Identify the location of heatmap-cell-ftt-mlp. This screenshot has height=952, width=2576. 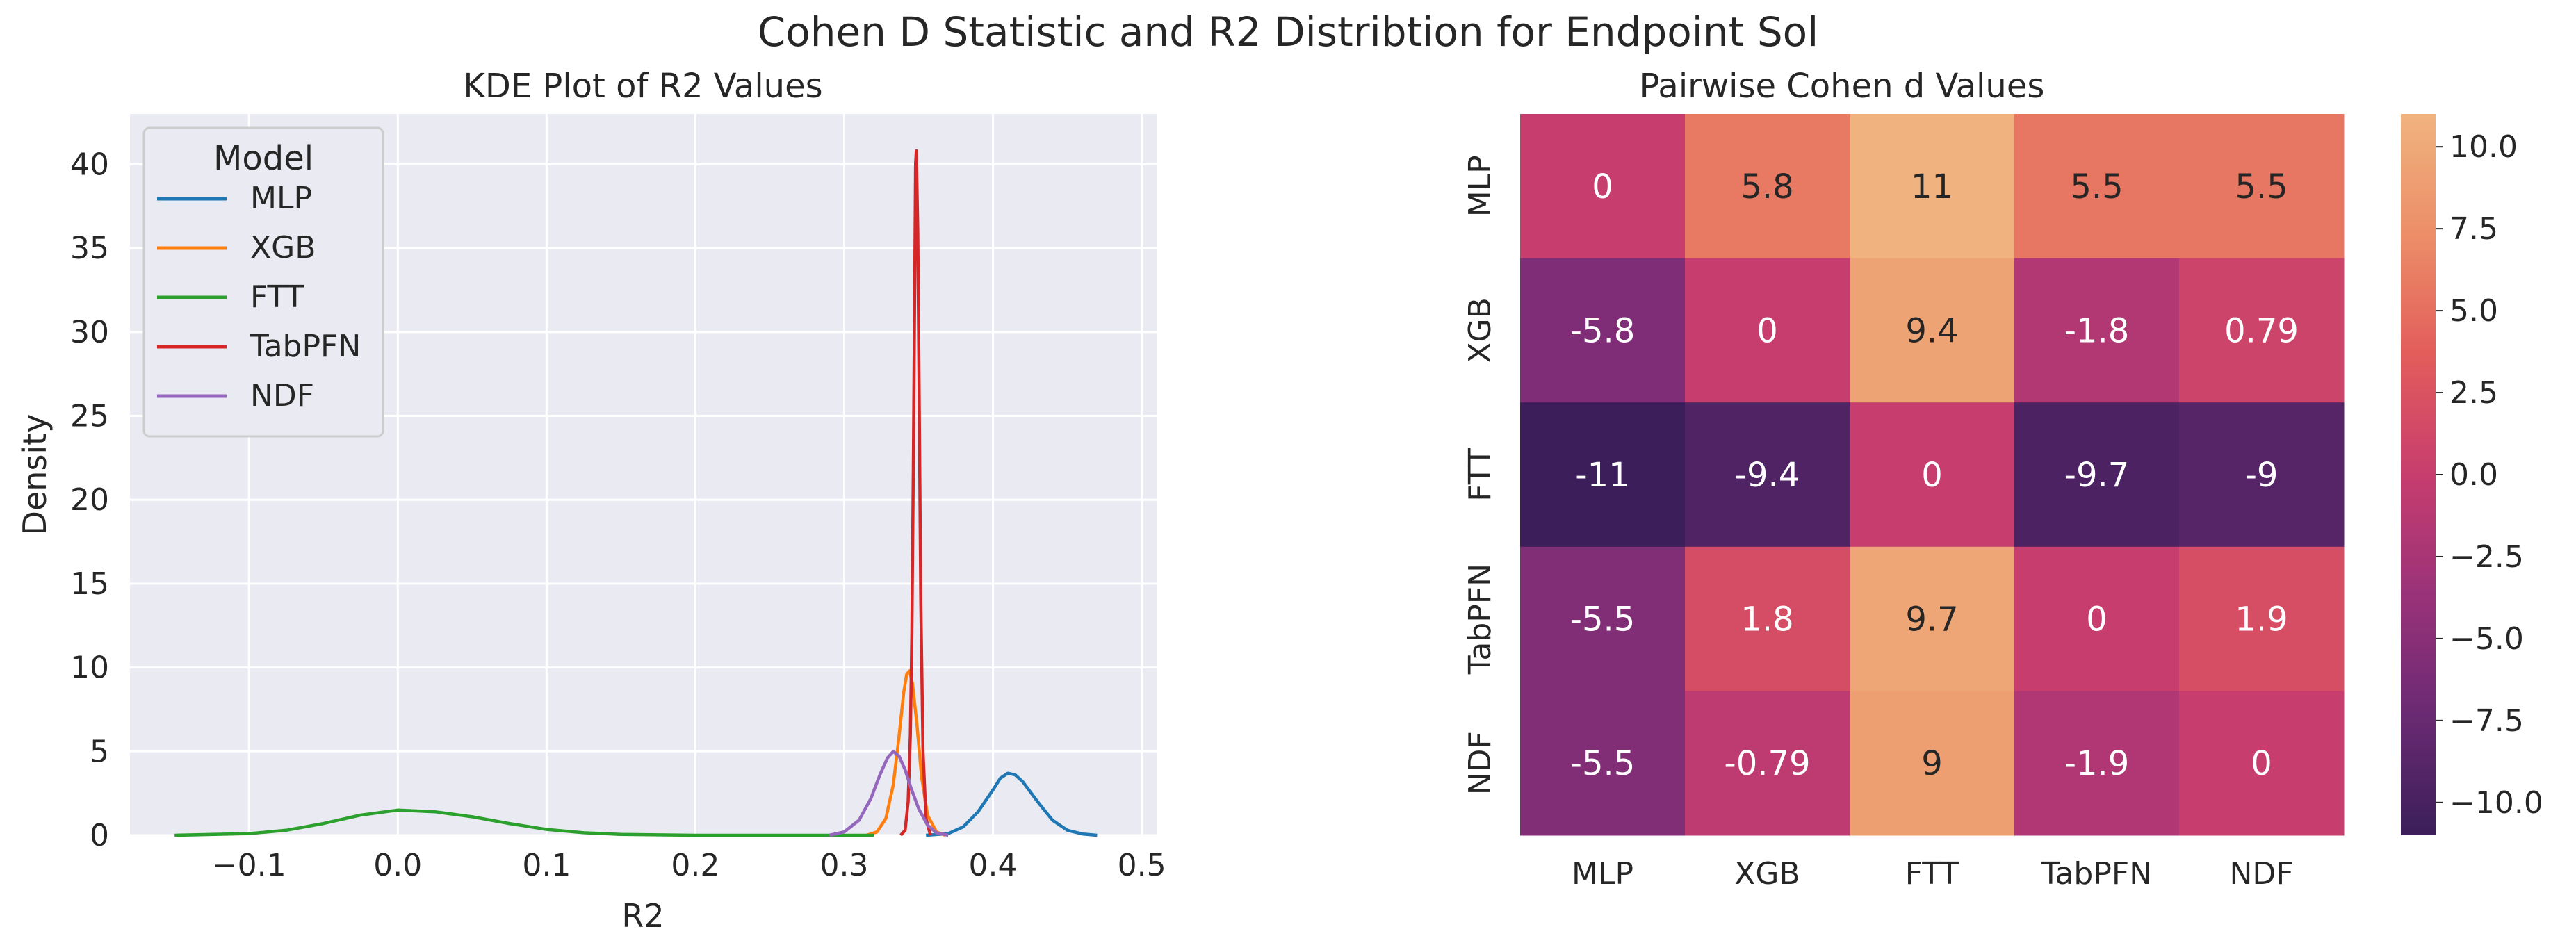
(1603, 475).